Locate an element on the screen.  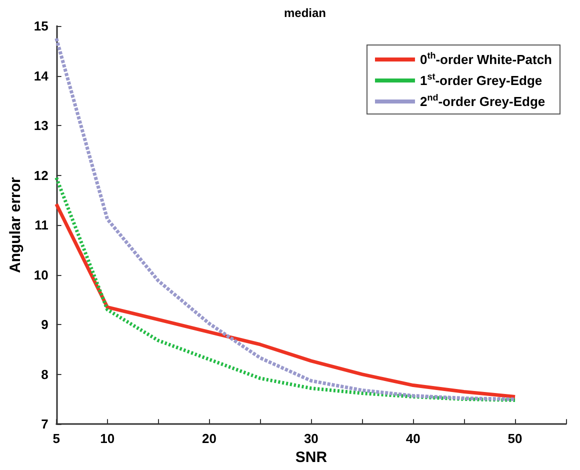
x-tick-label: 50 is located at coordinates (515, 438).